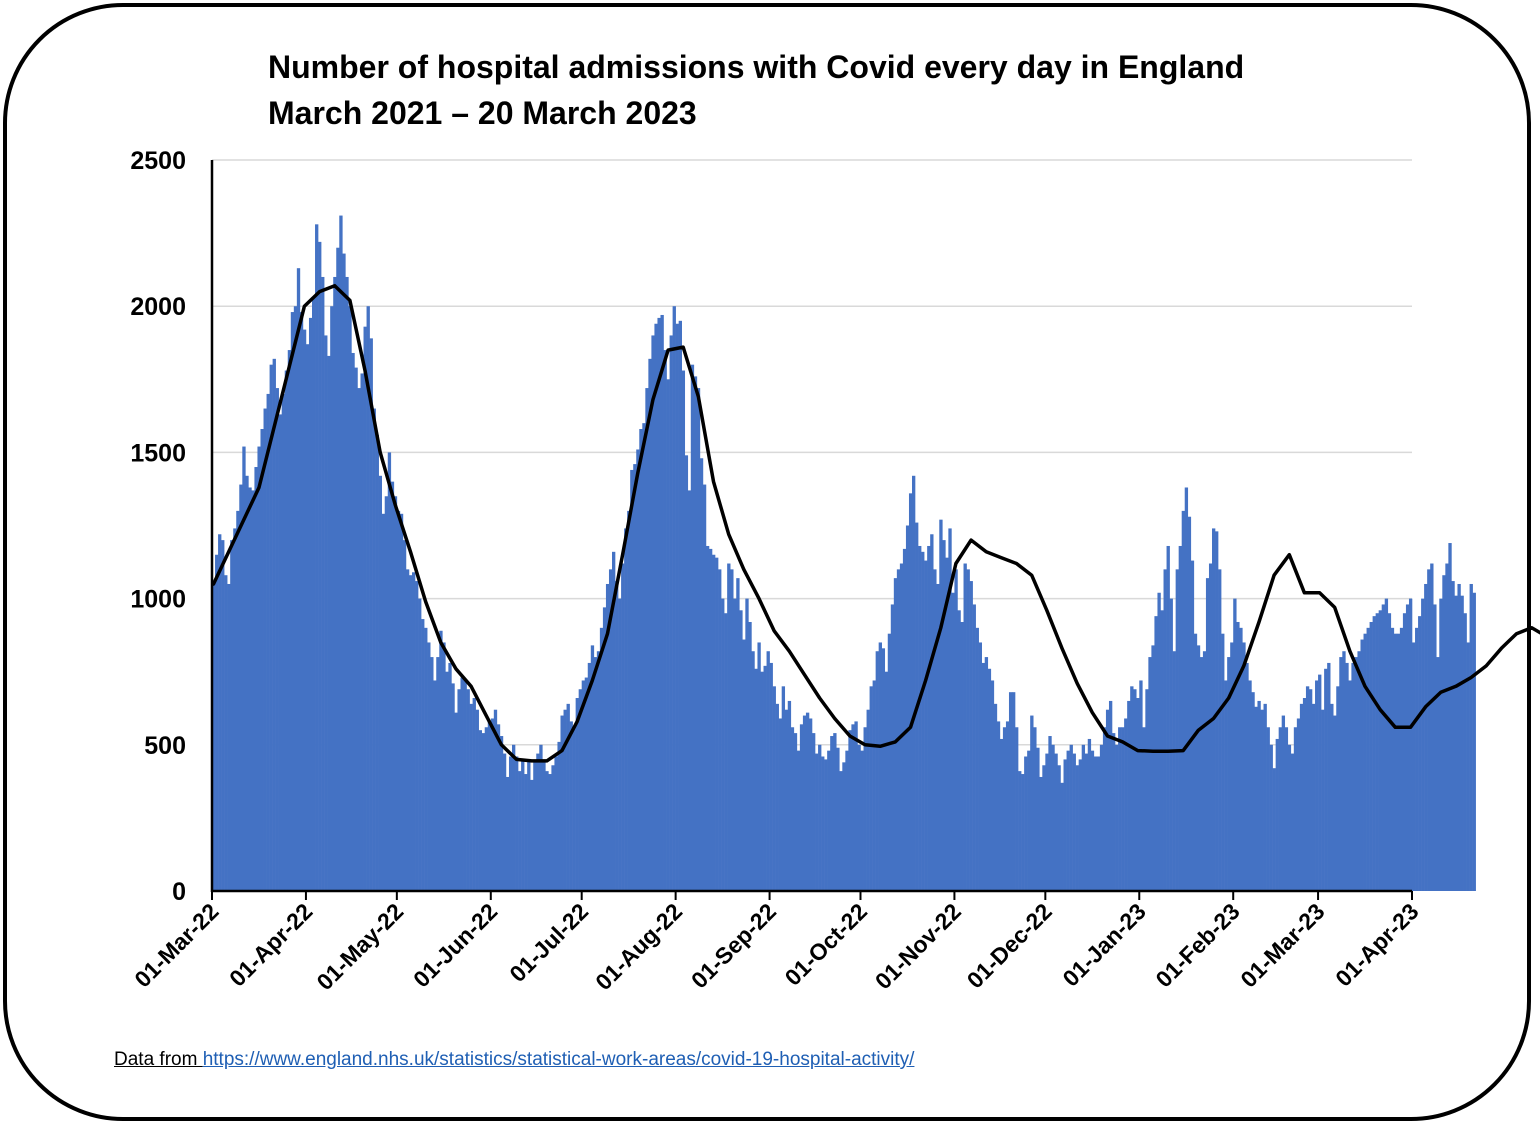 This screenshot has width=1540, height=1130. Describe the element at coordinates (359, 946) in the screenshot. I see `x-tick-label: 01-May-22` at that location.